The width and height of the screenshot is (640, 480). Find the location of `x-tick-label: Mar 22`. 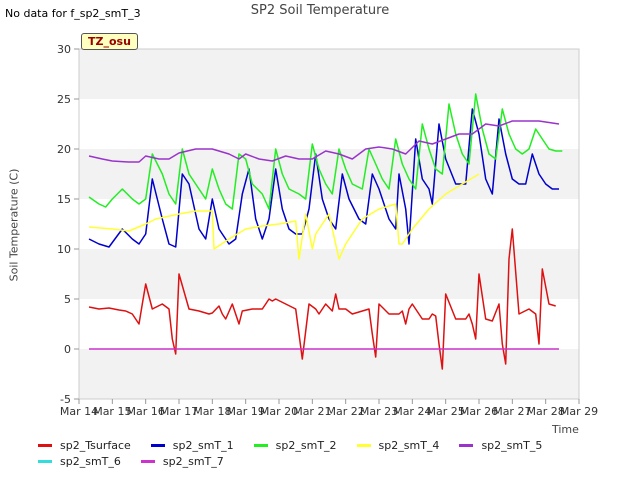

x-tick-label: Mar 22 is located at coordinates (346, 411).